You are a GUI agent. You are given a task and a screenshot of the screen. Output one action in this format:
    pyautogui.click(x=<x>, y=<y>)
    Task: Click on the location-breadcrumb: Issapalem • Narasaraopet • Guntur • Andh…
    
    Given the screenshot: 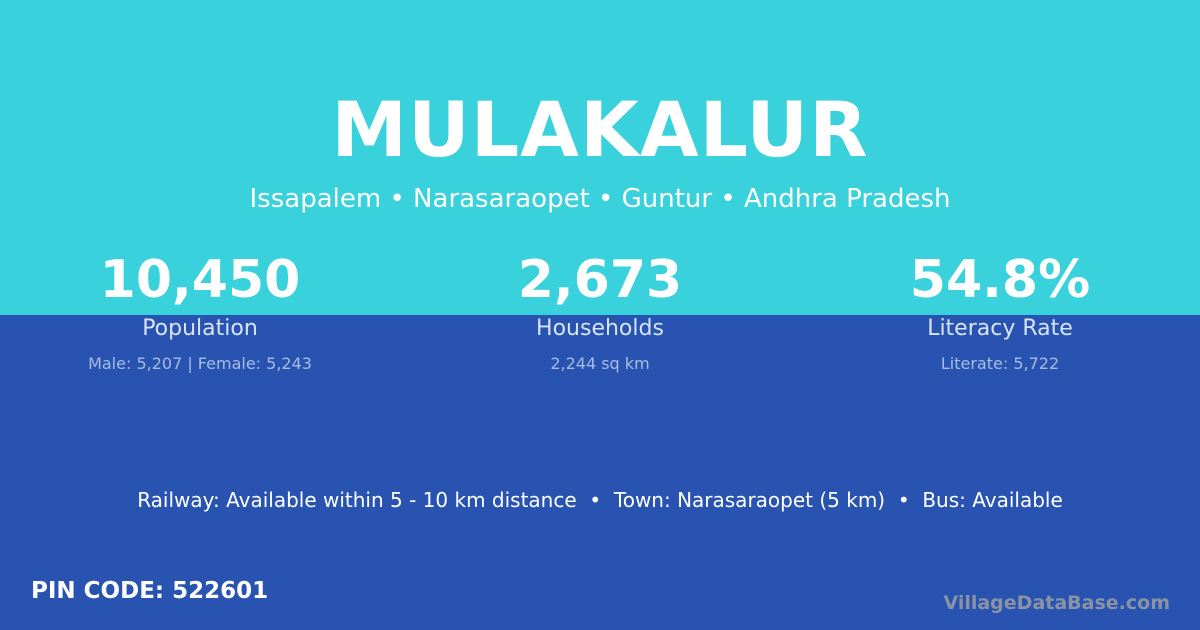 What is the action you would take?
    pyautogui.click(x=600, y=199)
    